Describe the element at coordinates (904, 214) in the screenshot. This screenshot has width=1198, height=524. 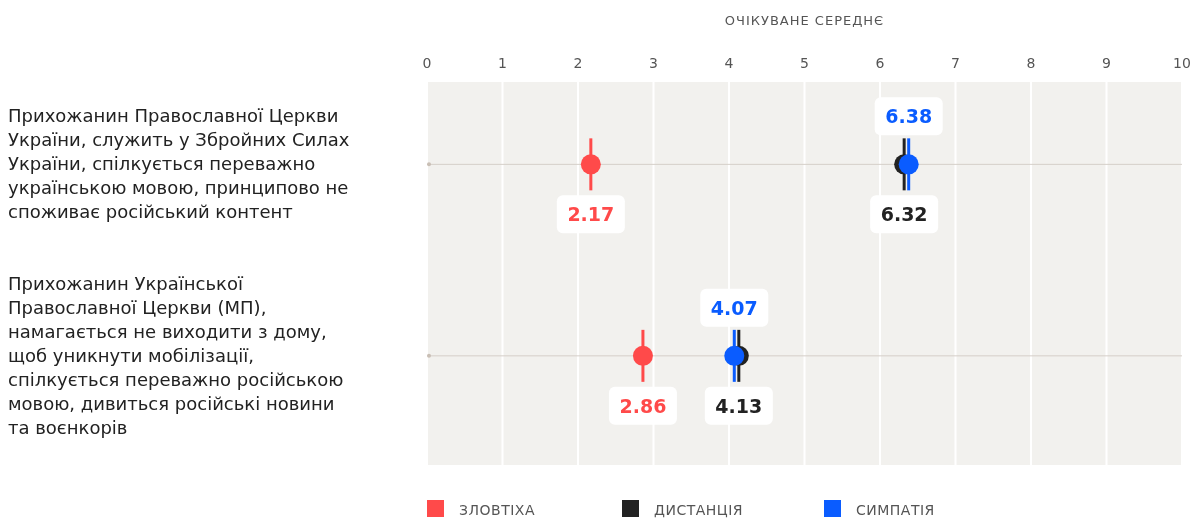
I see `data-label: 6.32` at that location.